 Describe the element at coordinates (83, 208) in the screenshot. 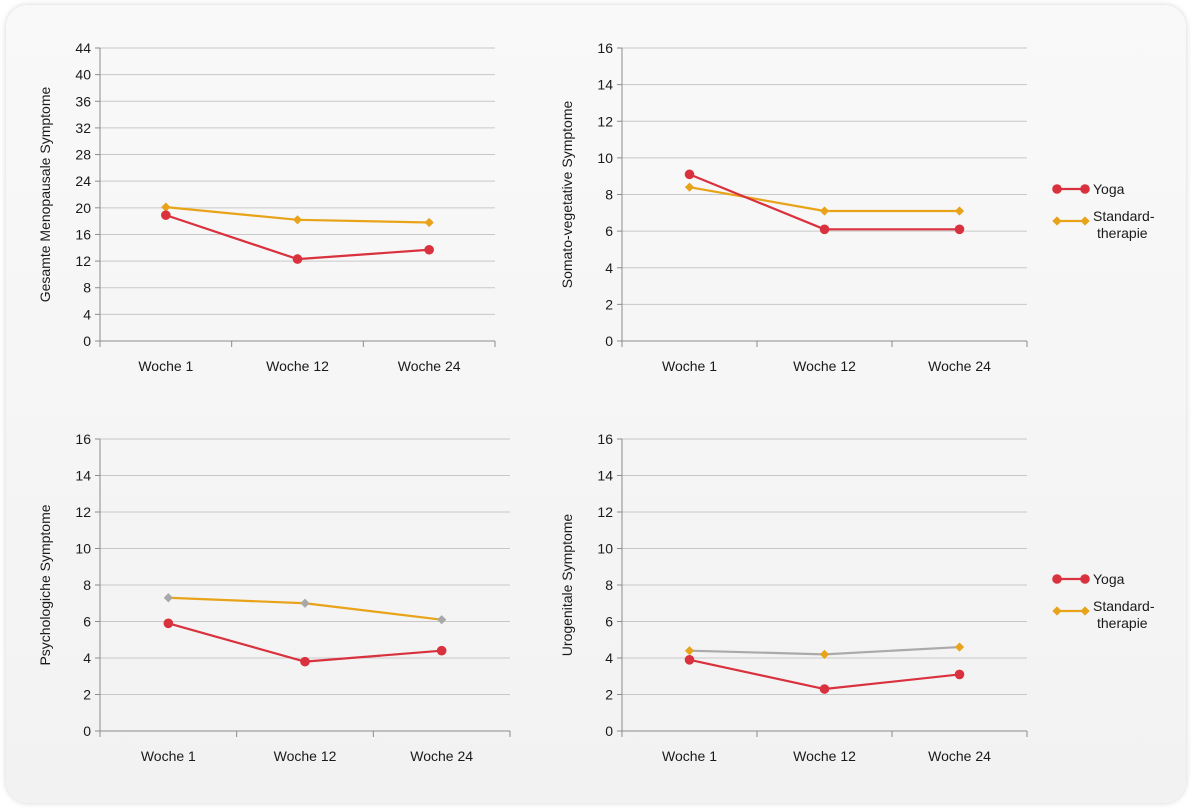

I see `y-tick-label: 20` at that location.